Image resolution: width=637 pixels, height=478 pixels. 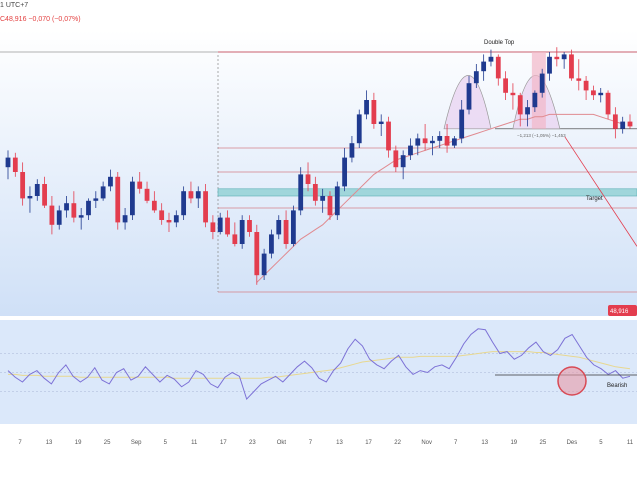 I want to click on x-tick-label: 13, so click(x=484, y=443).